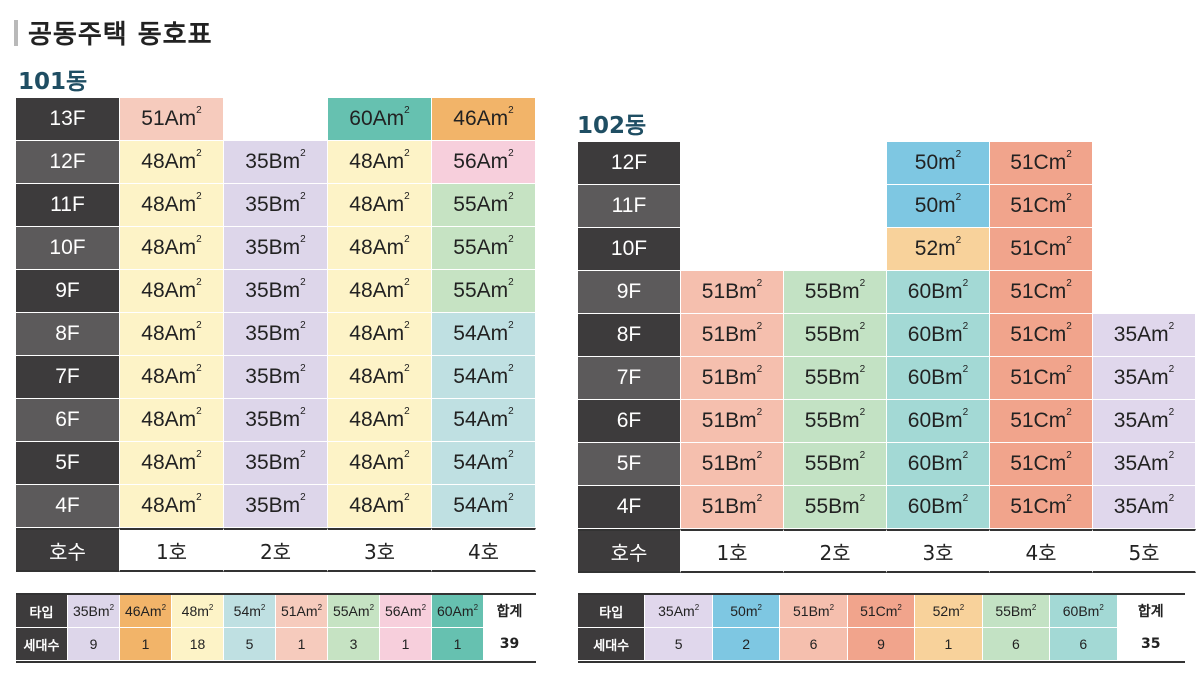 This screenshot has width=1200, height=681. Describe the element at coordinates (198, 611) in the screenshot. I see `type-name: 48m2` at that location.